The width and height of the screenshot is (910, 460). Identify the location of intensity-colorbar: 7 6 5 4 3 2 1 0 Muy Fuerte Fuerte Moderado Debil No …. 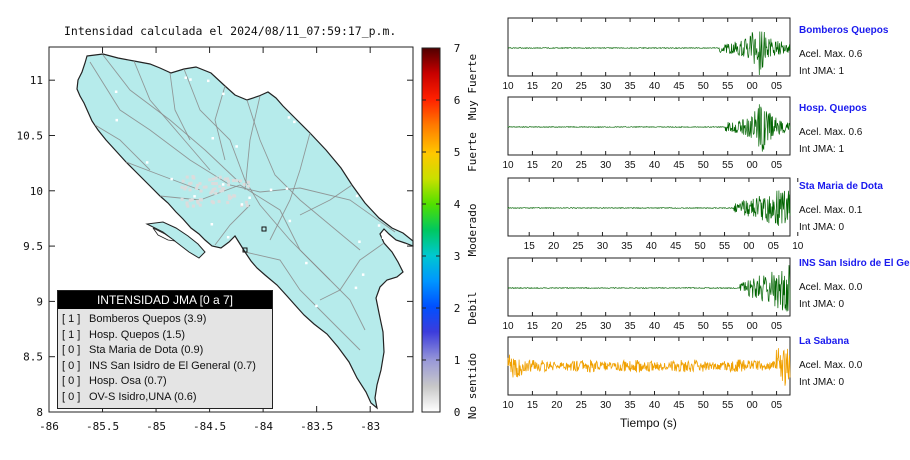
(450, 230).